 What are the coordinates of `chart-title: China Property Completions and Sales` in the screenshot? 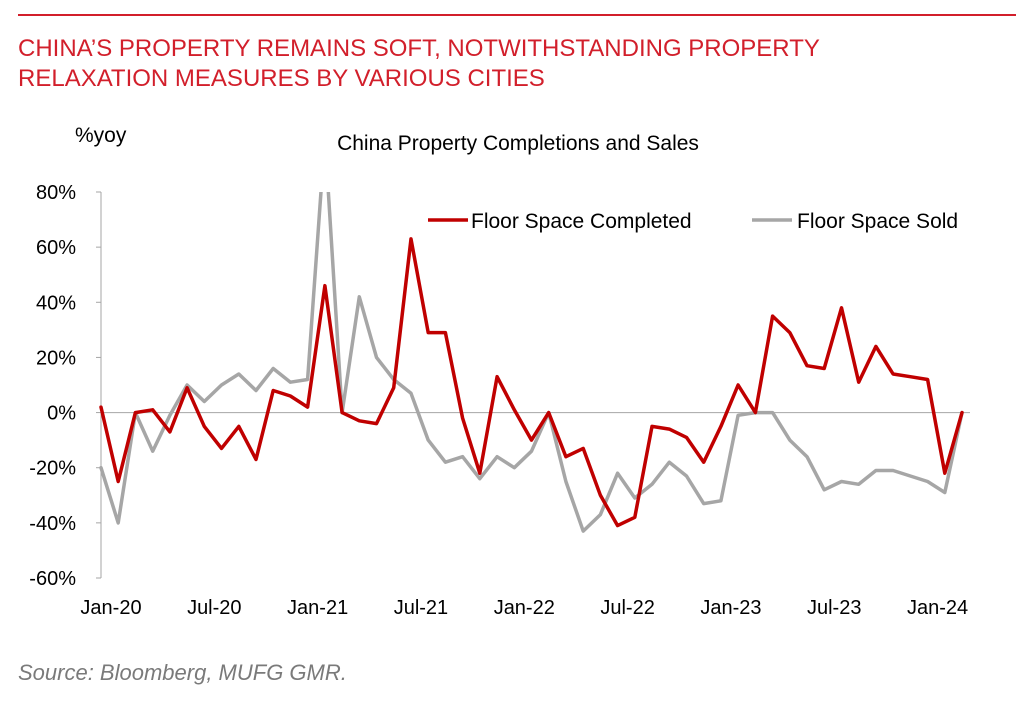 It's located at (518, 143).